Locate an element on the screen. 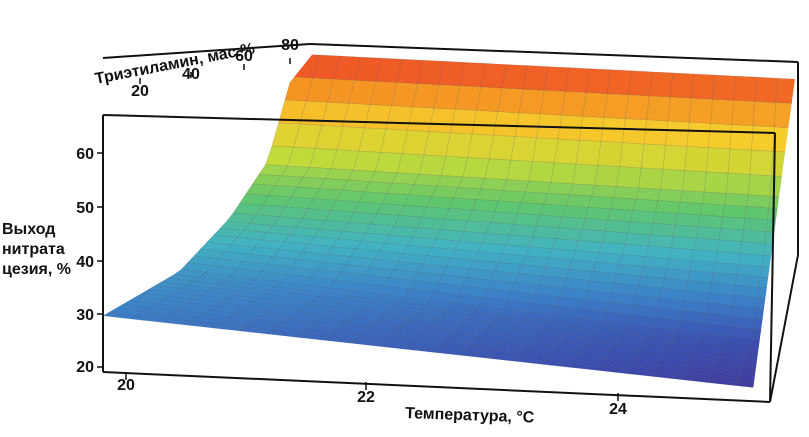  z-tick-label: 20 is located at coordinates (85, 367).